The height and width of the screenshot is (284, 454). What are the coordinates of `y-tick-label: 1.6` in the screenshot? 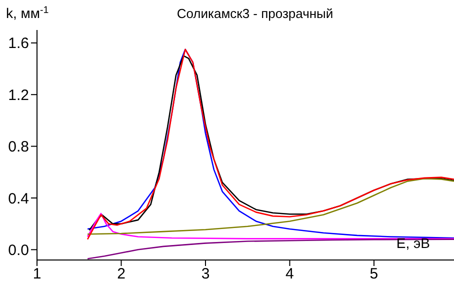 It's located at (18, 43).